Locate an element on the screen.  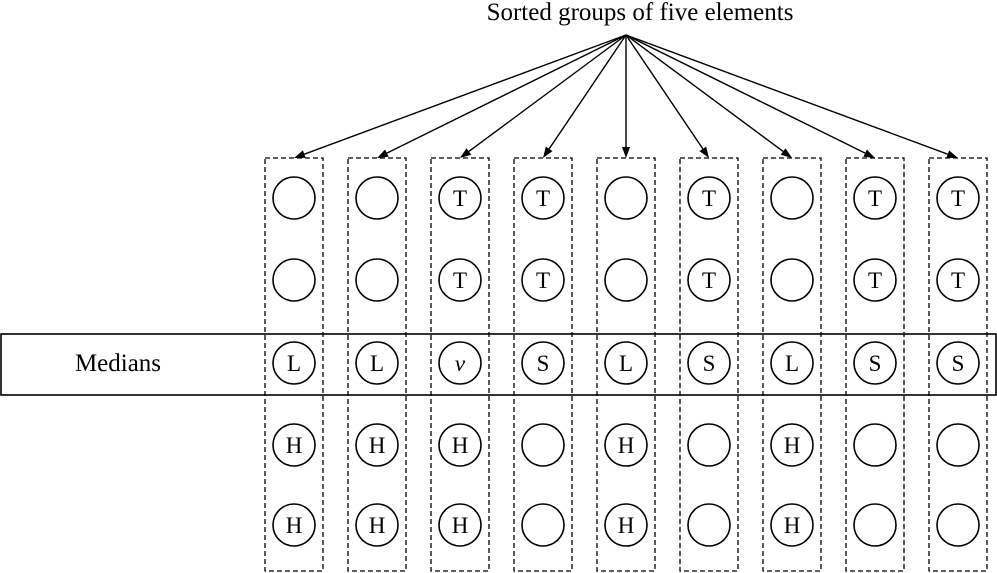
arrows-layer is located at coordinates (626, 96).